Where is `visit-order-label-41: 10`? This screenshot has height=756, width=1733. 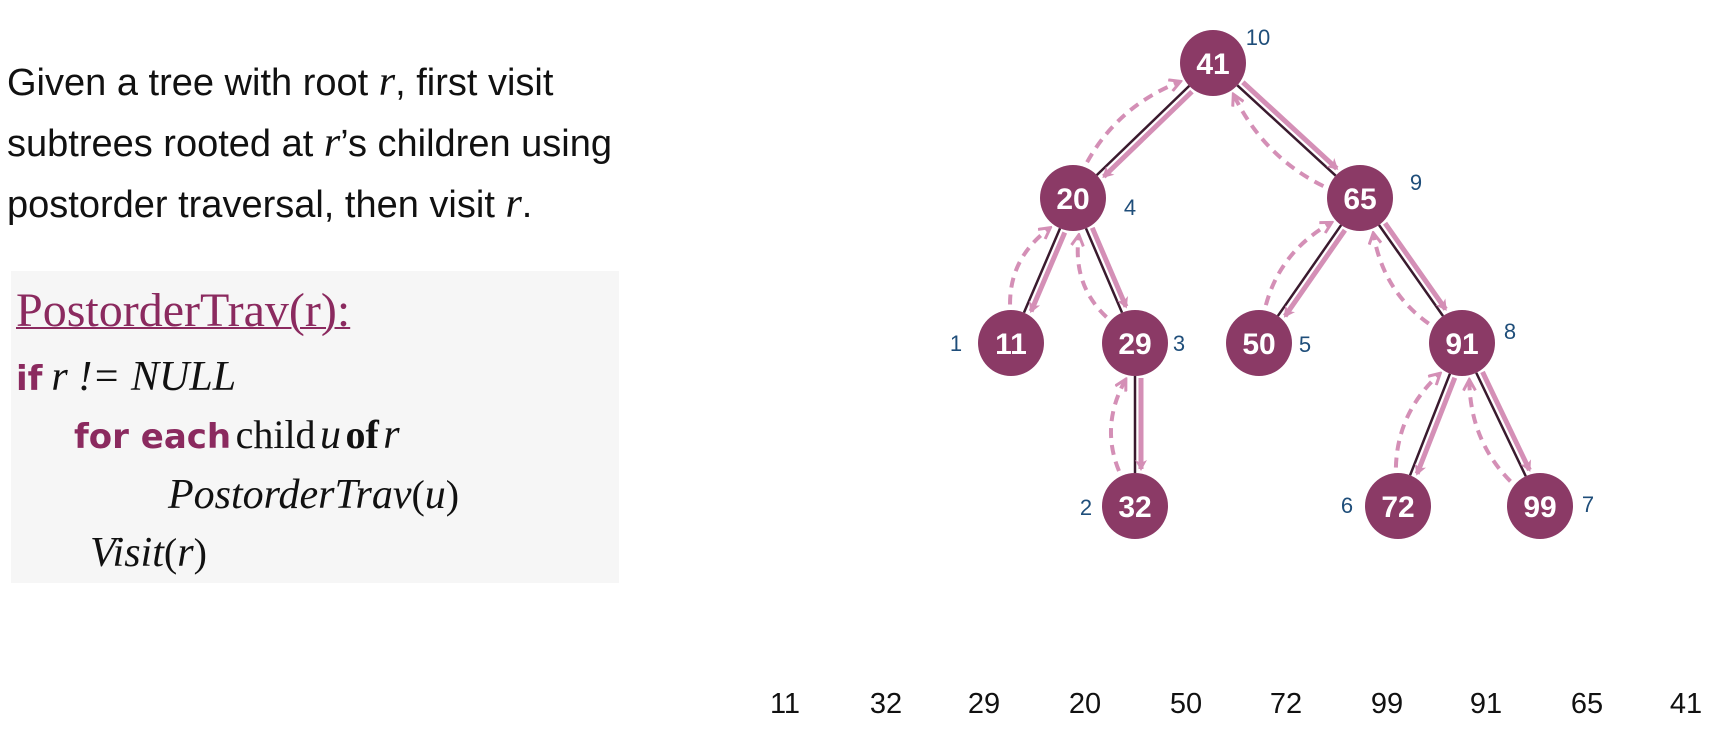 visit-order-label-41: 10 is located at coordinates (1258, 37).